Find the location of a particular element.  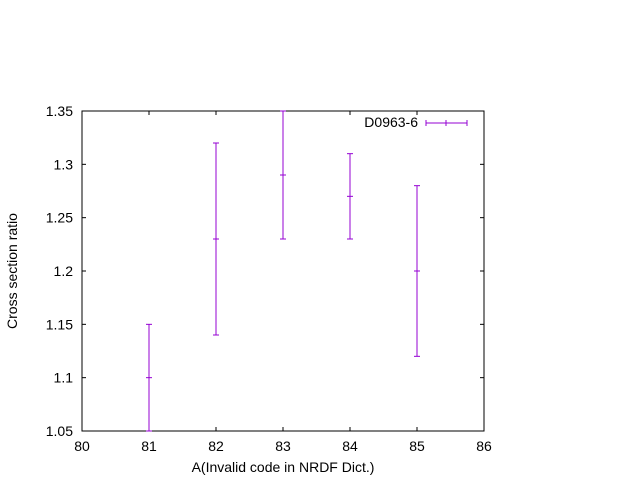

y-tick-label: 1.25 is located at coordinates (59, 218).